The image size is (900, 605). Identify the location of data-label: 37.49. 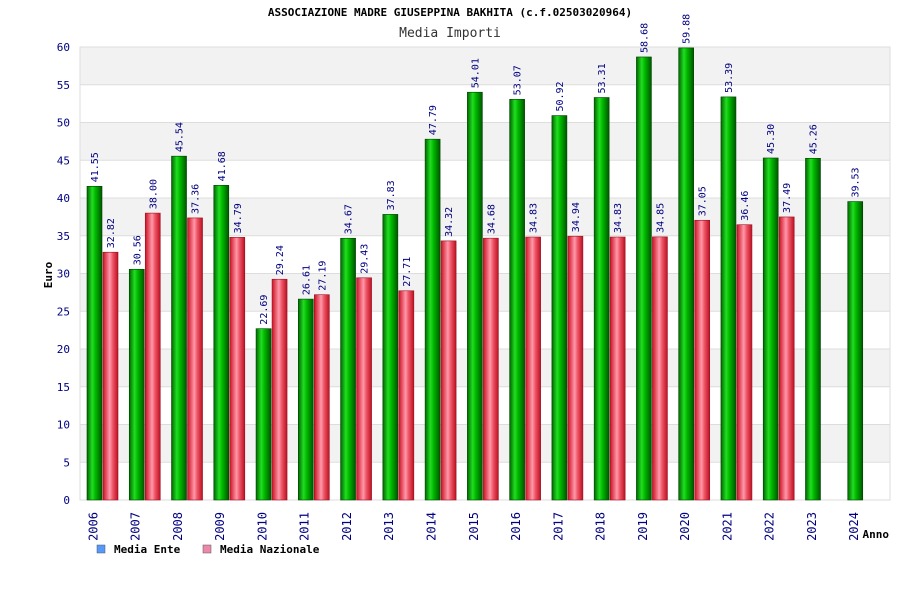
(787, 198).